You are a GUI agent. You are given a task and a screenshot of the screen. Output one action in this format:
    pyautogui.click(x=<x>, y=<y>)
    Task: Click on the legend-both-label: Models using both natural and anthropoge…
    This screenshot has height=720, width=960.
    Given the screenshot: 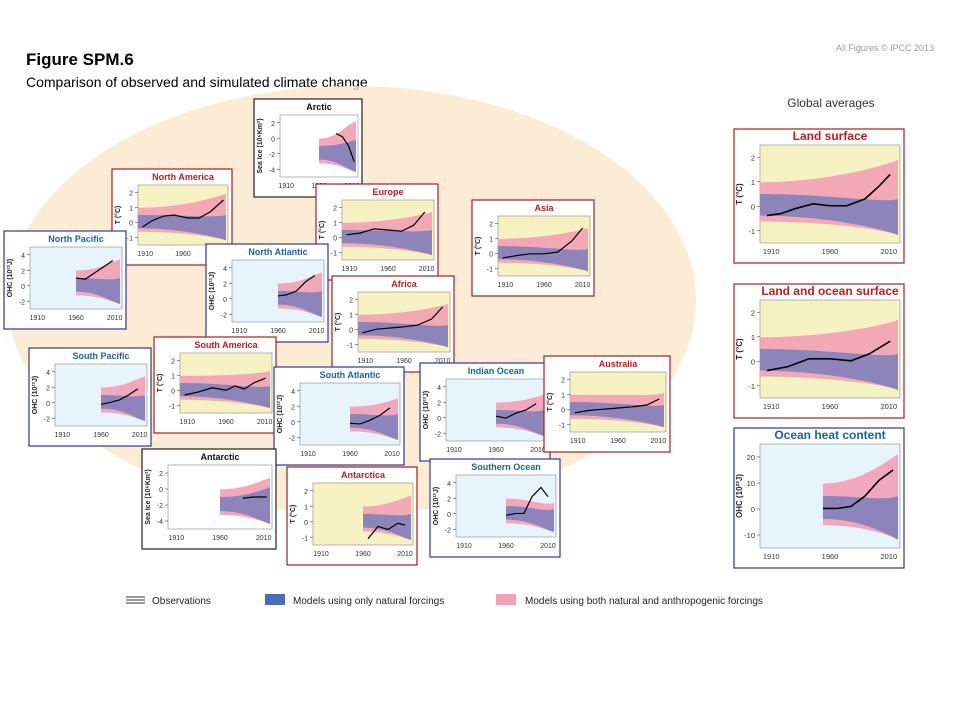 What is the action you would take?
    pyautogui.click(x=644, y=601)
    